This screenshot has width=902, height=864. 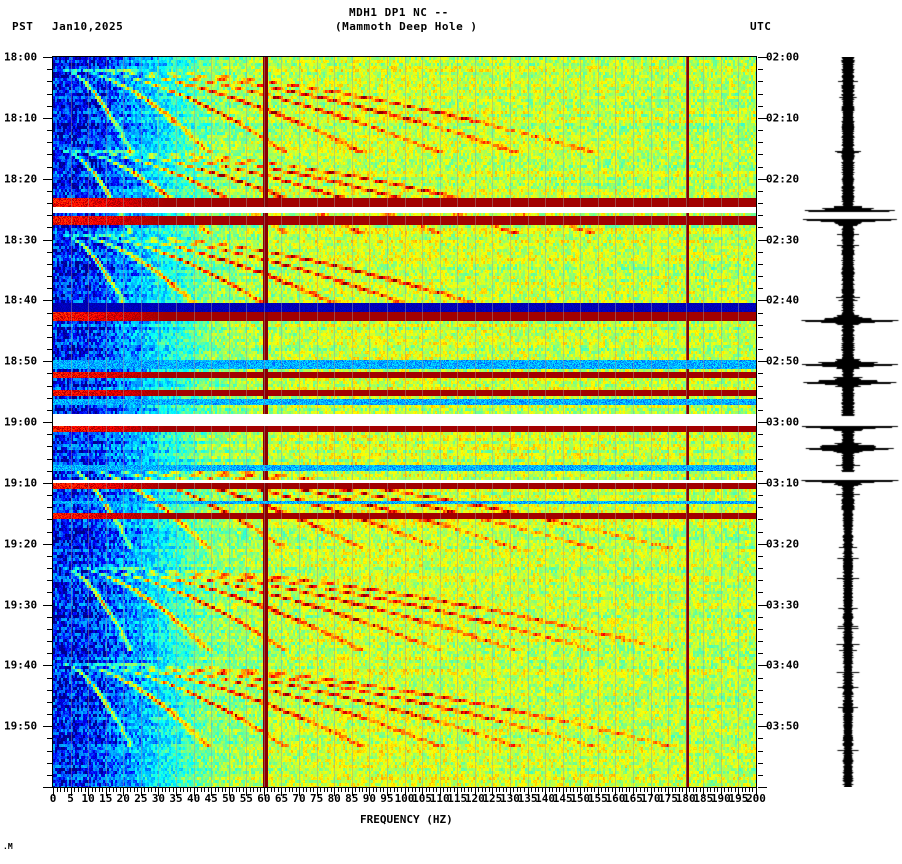 I want to click on frequency-tick-label: 95, so click(x=387, y=798).